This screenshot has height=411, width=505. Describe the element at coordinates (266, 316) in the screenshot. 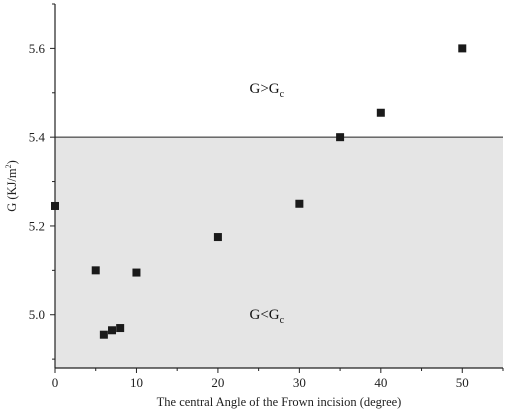

I see `region-annotation: G<Gc` at that location.